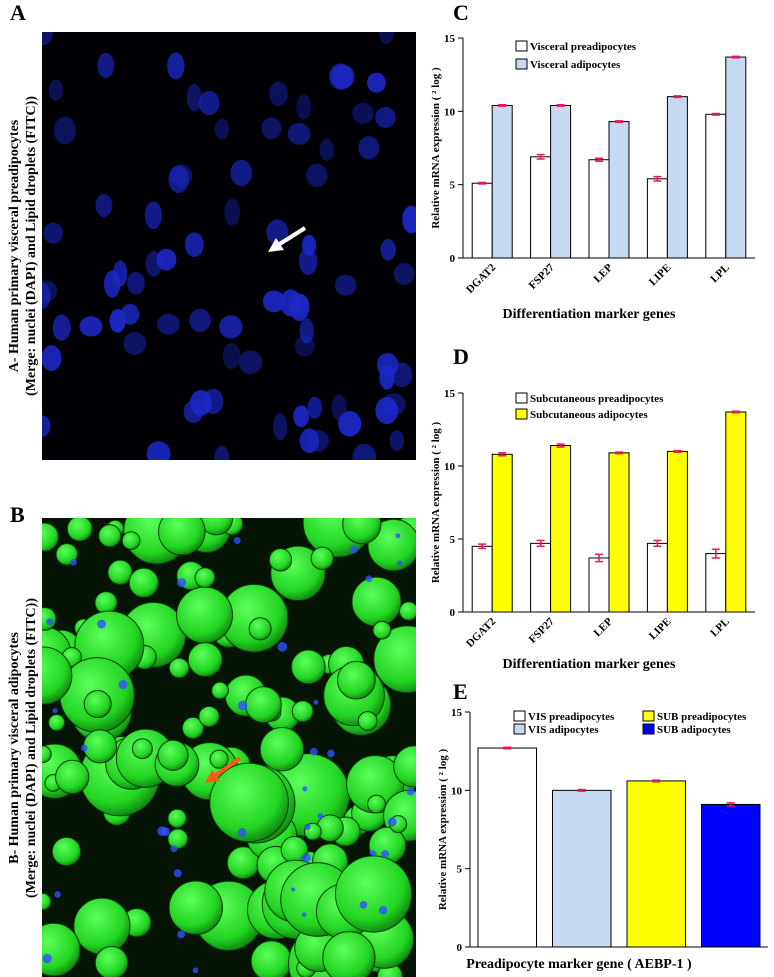 This screenshot has height=977, width=774. What do you see at coordinates (660, 275) in the screenshot?
I see `x-tick-label: LIPE` at bounding box center [660, 275].